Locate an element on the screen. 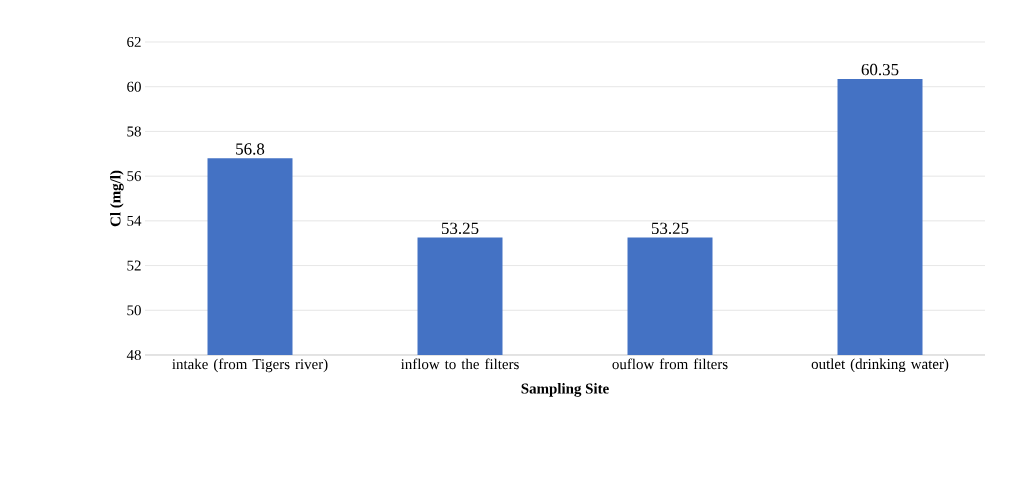 The width and height of the screenshot is (1022, 495). x-tick-label: ouflow from filters is located at coordinates (670, 364).